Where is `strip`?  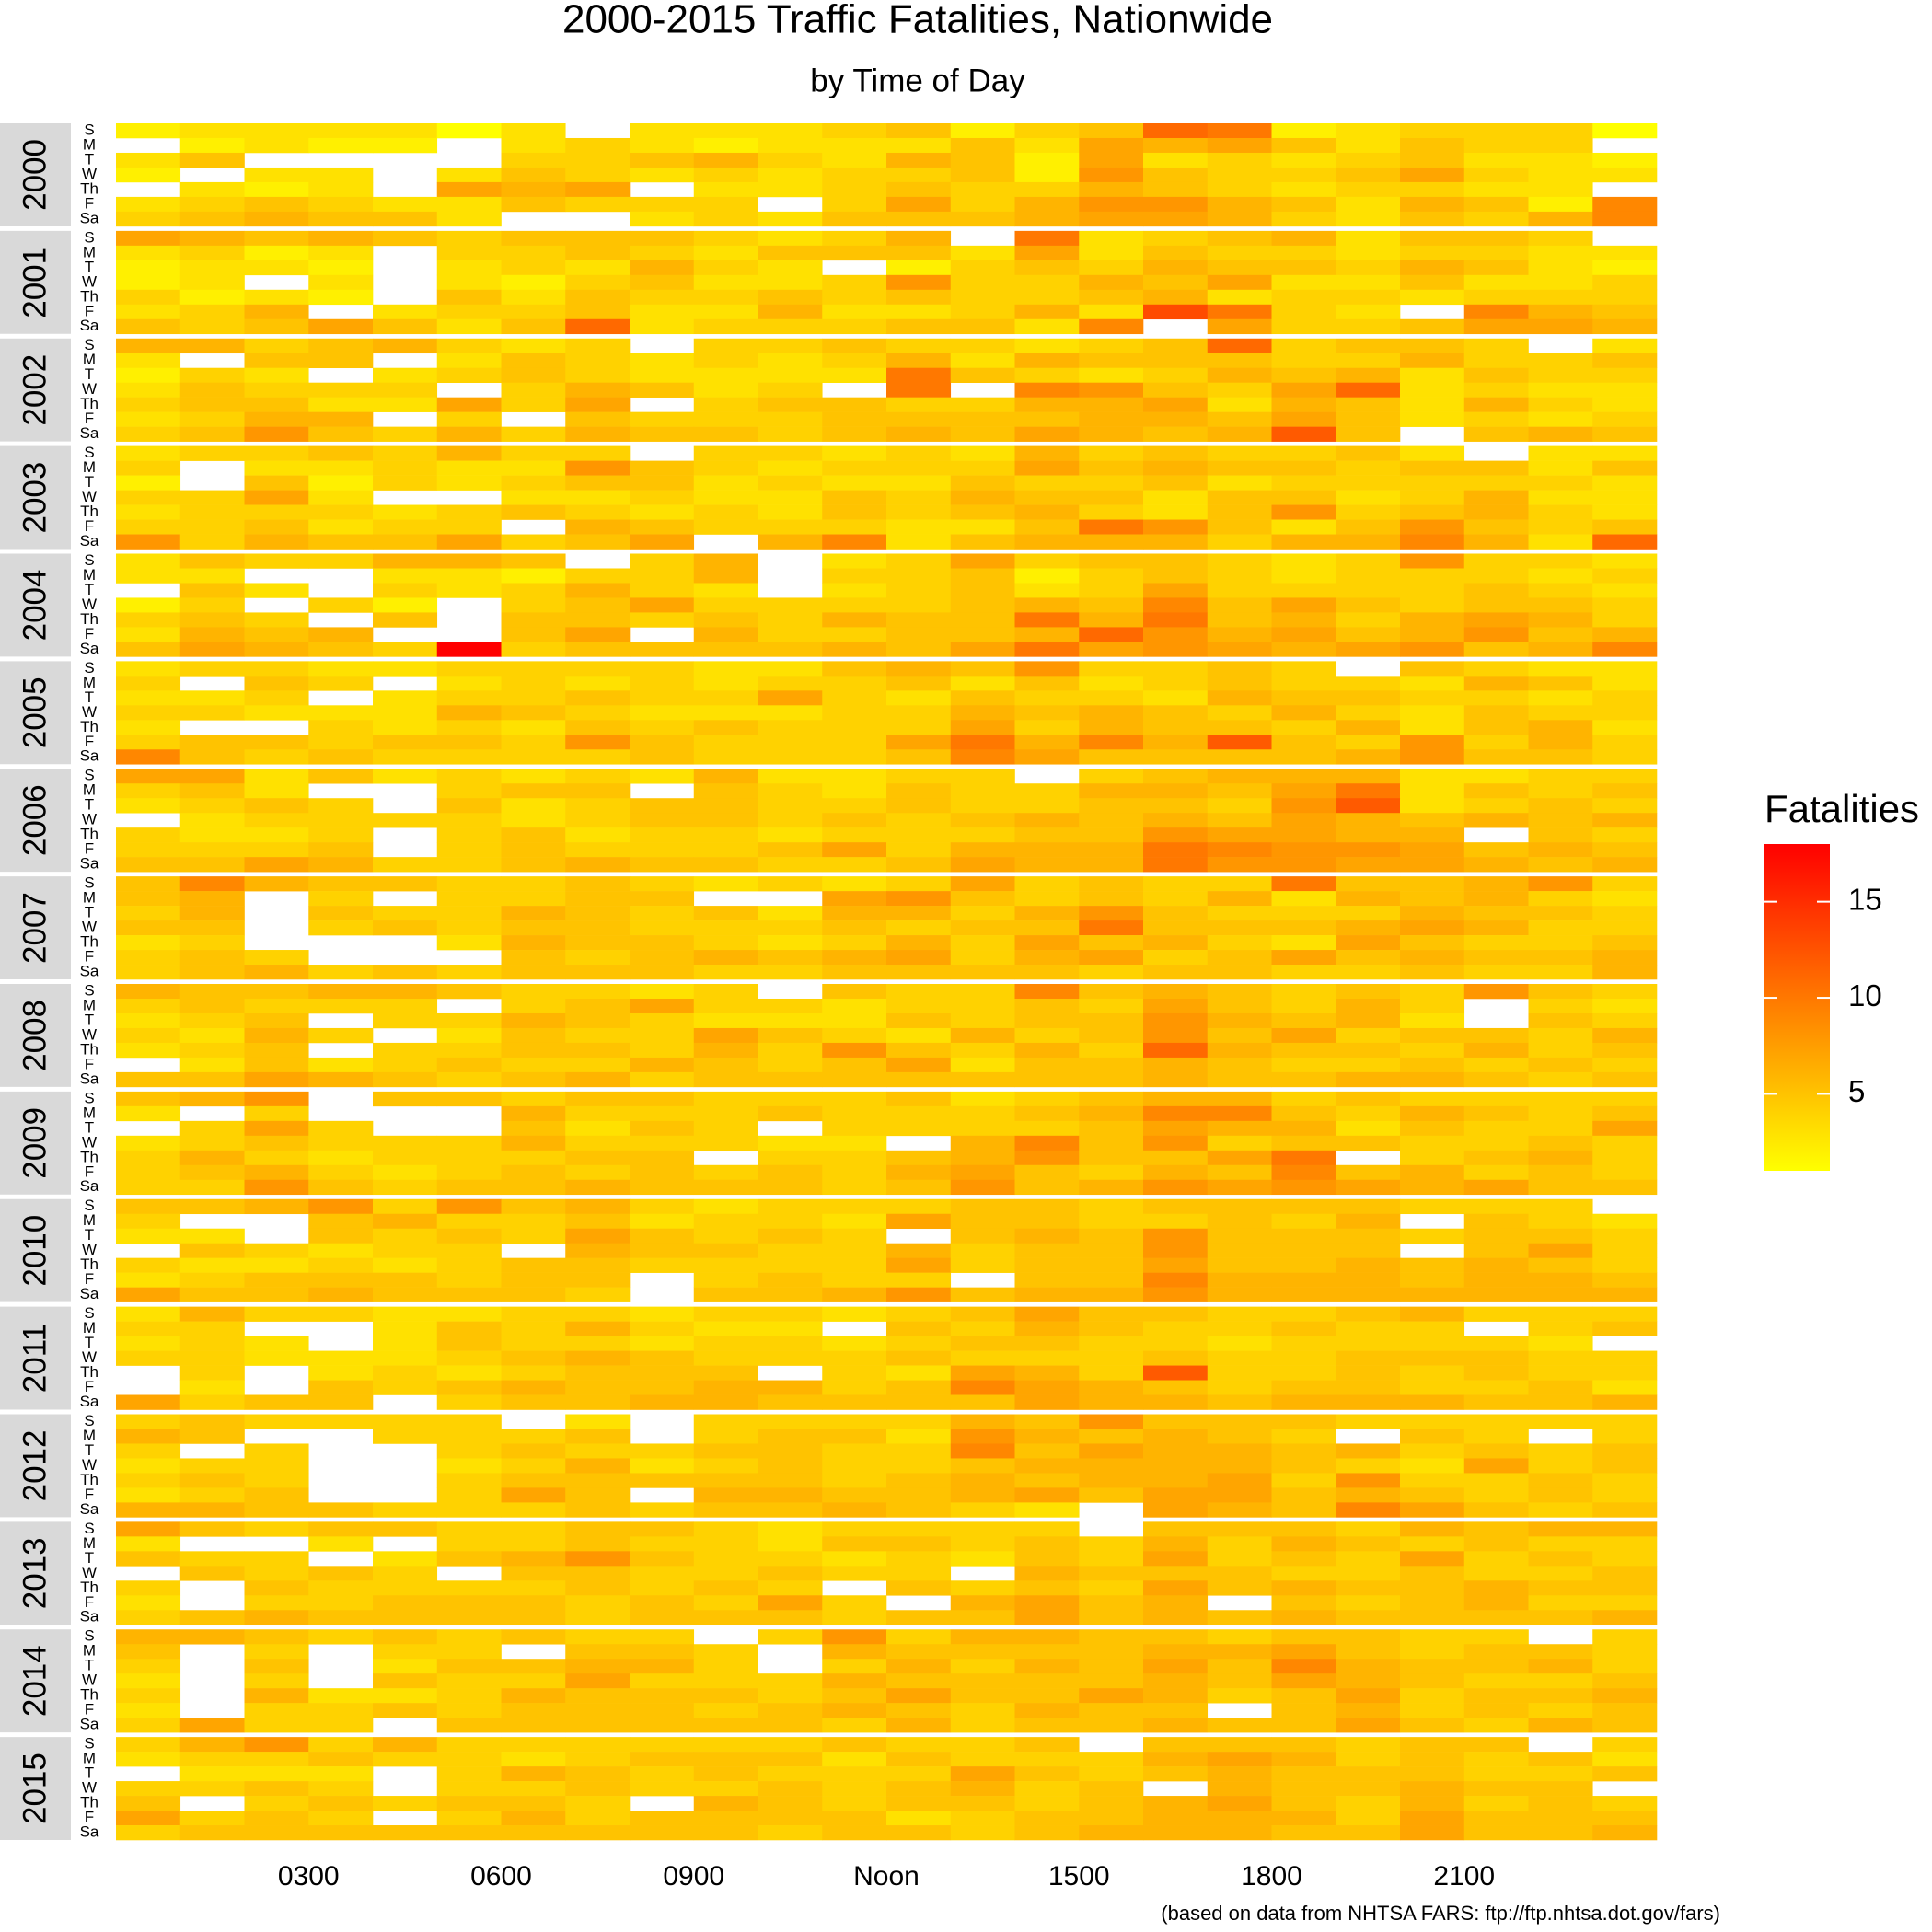 strip is located at coordinates (35, 1143).